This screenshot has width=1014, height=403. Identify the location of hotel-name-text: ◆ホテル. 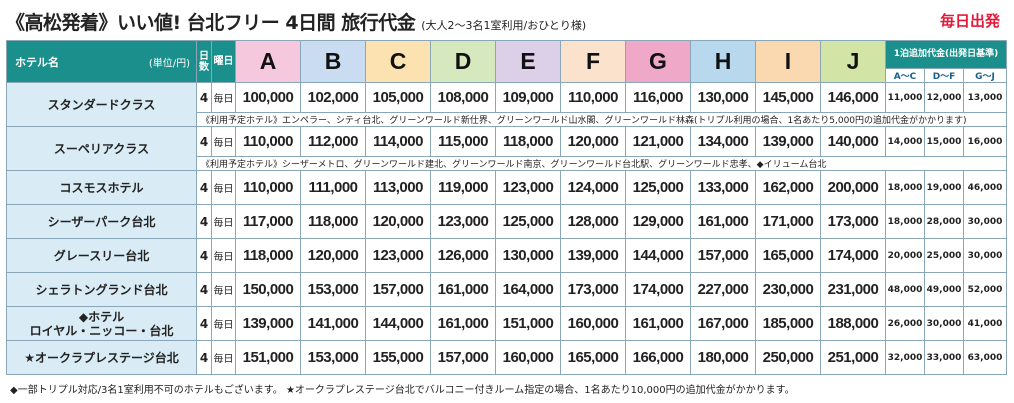
(101, 316).